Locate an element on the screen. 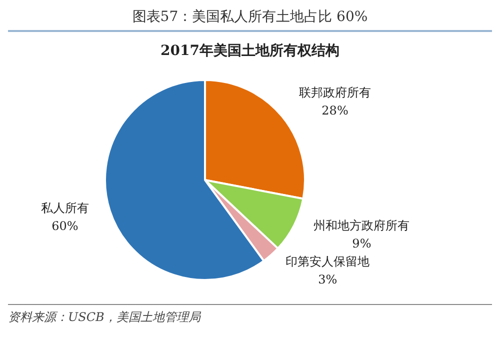 The image size is (500, 362). slice-label: 印第安人保留地 is located at coordinates (328, 261).